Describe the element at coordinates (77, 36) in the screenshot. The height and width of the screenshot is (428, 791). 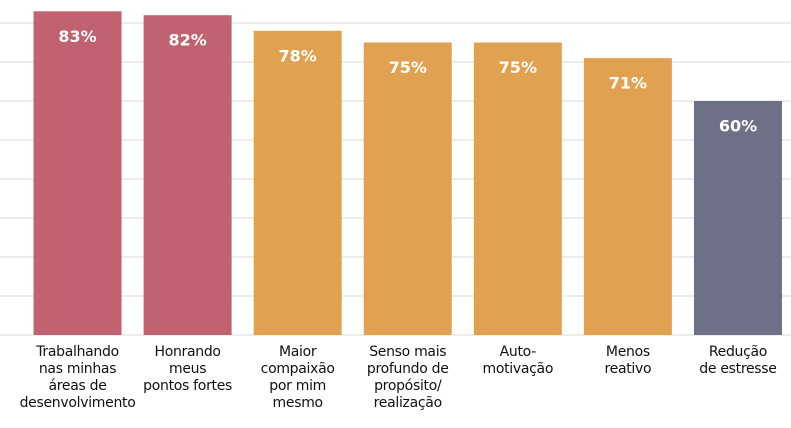
I see `value-label: 83%` at that location.